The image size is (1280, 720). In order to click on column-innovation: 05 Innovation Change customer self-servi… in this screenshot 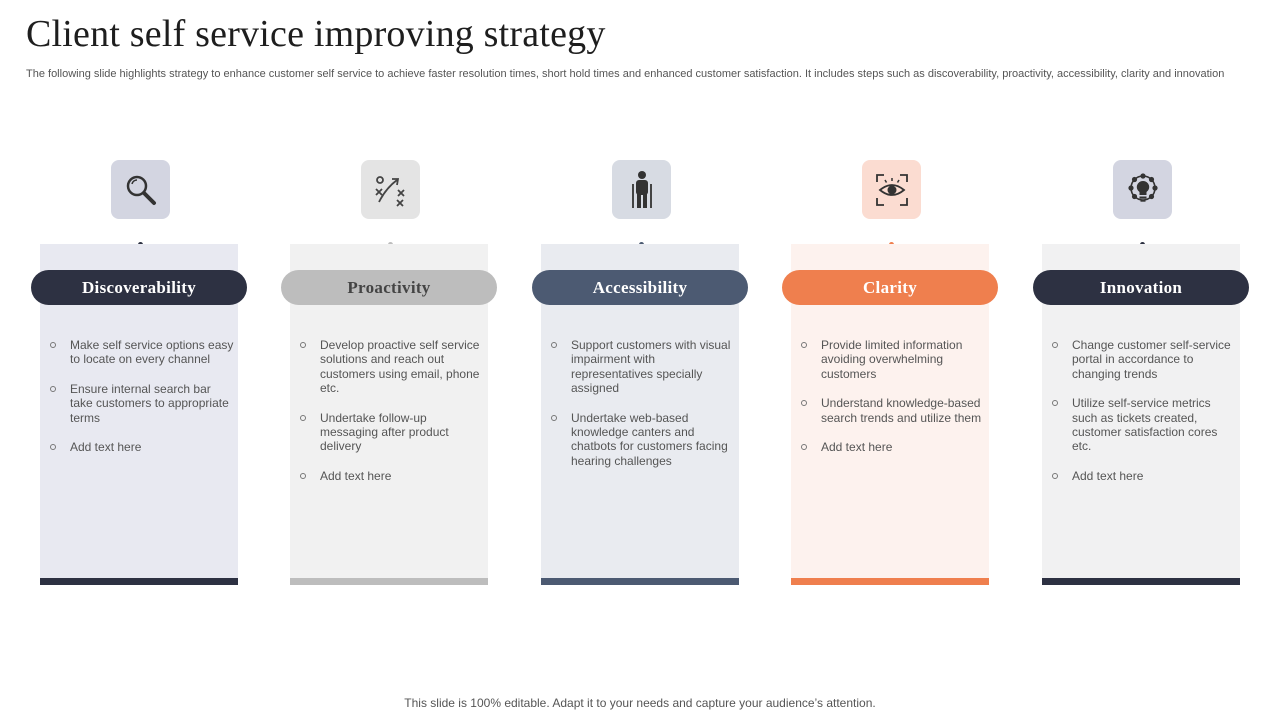, I will do `click(1142, 375)`.